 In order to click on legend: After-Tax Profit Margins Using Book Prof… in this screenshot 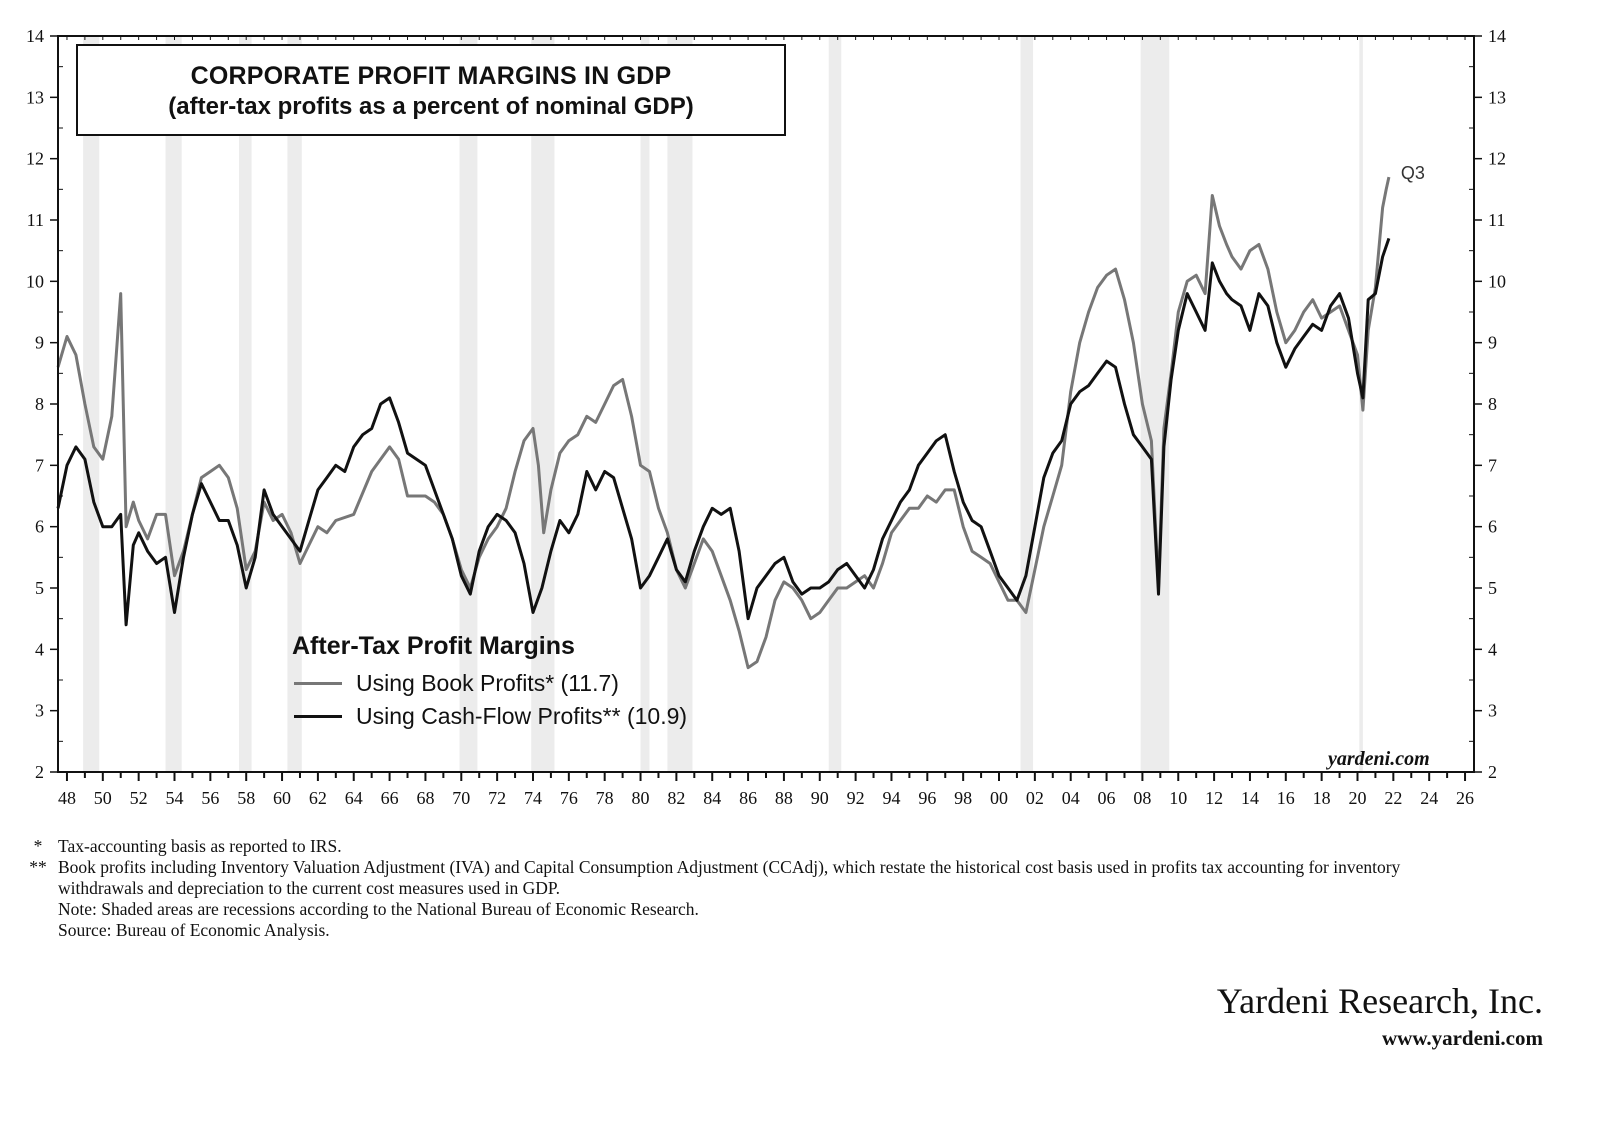, I will do `click(489, 682)`.